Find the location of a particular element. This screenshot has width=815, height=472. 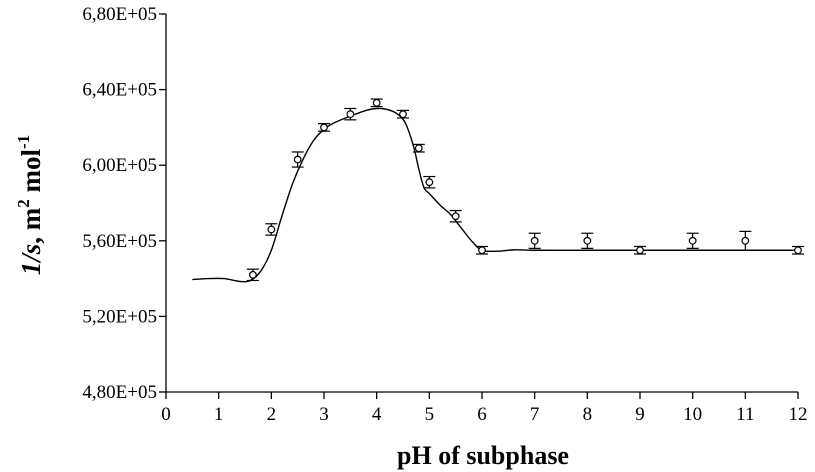

y-tick-label: 6,80E+05 is located at coordinates (119, 14).